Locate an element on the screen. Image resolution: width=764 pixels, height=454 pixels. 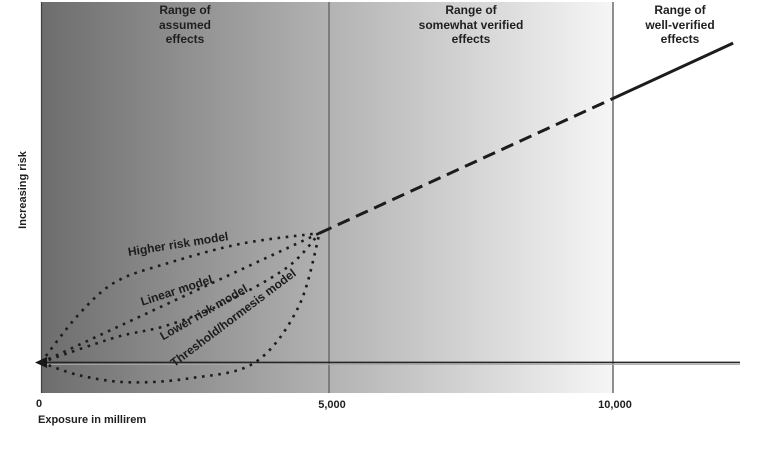
region-label-line: somewhat verified is located at coordinates (471, 24).